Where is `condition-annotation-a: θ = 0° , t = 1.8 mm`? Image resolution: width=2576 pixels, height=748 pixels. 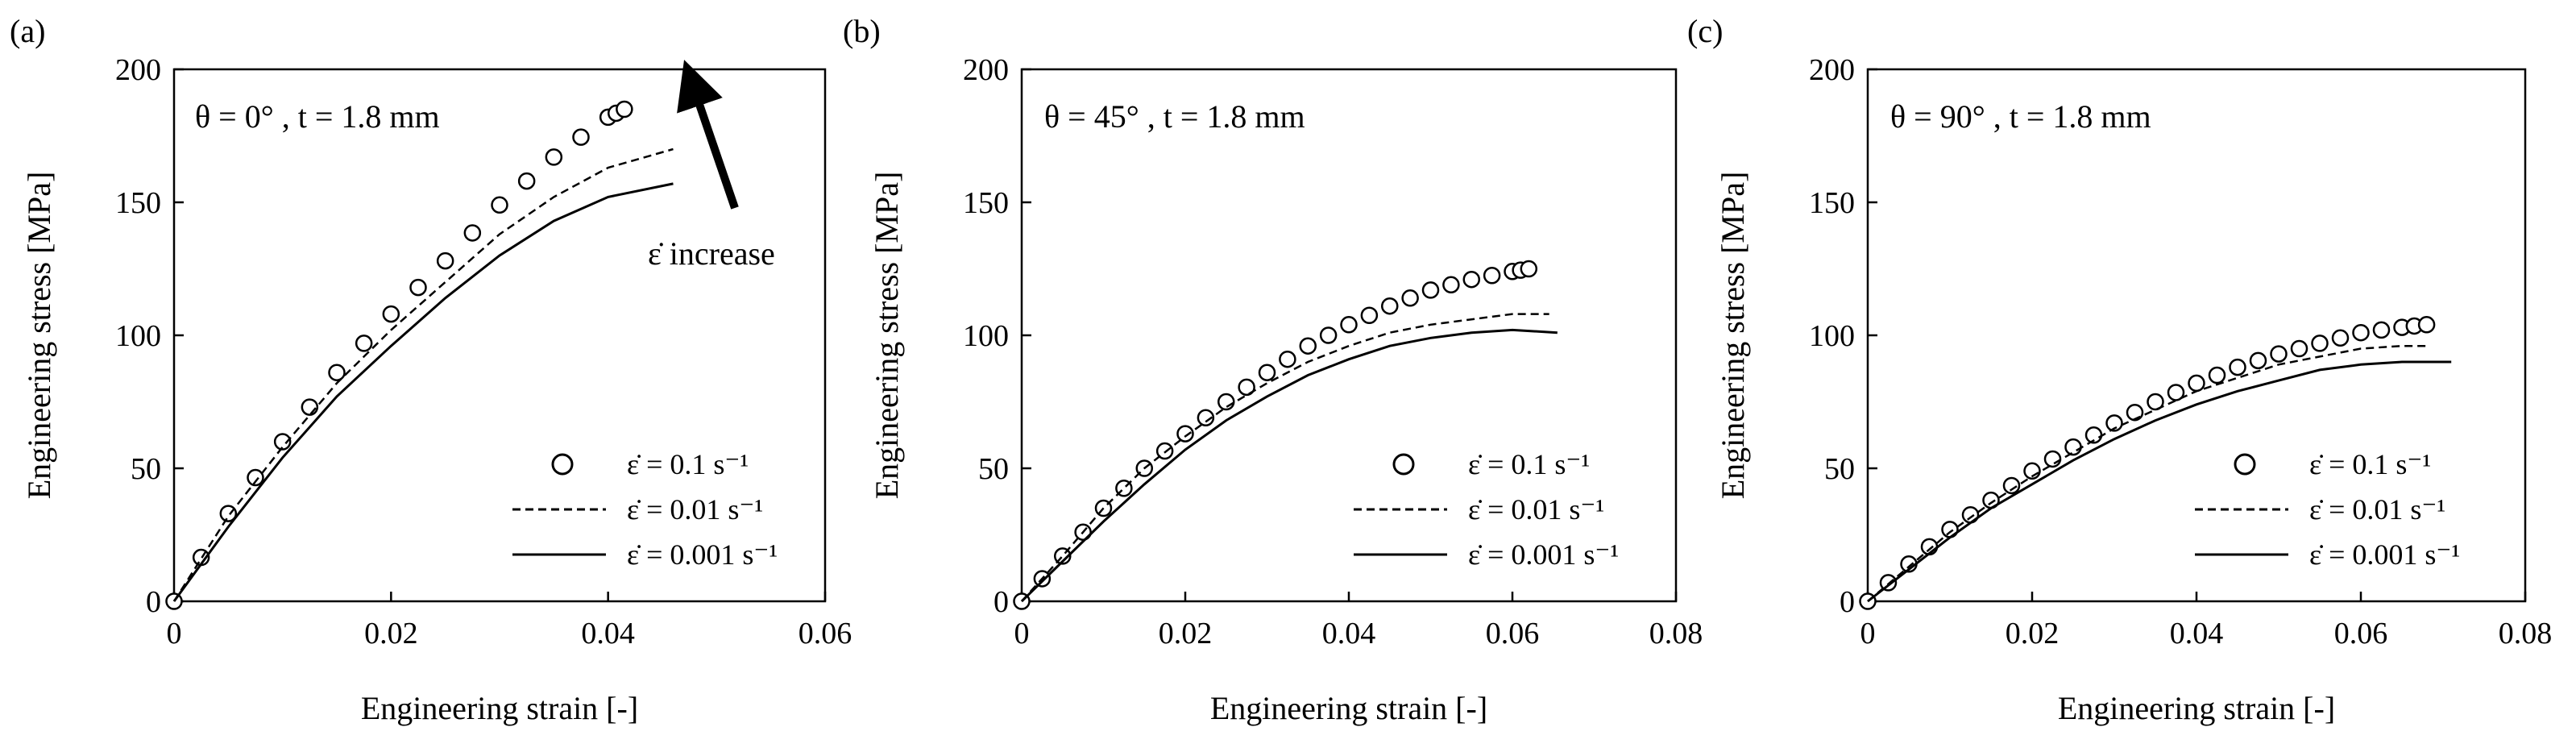
condition-annotation-a: θ = 0° , t = 1.8 mm is located at coordinates (317, 116).